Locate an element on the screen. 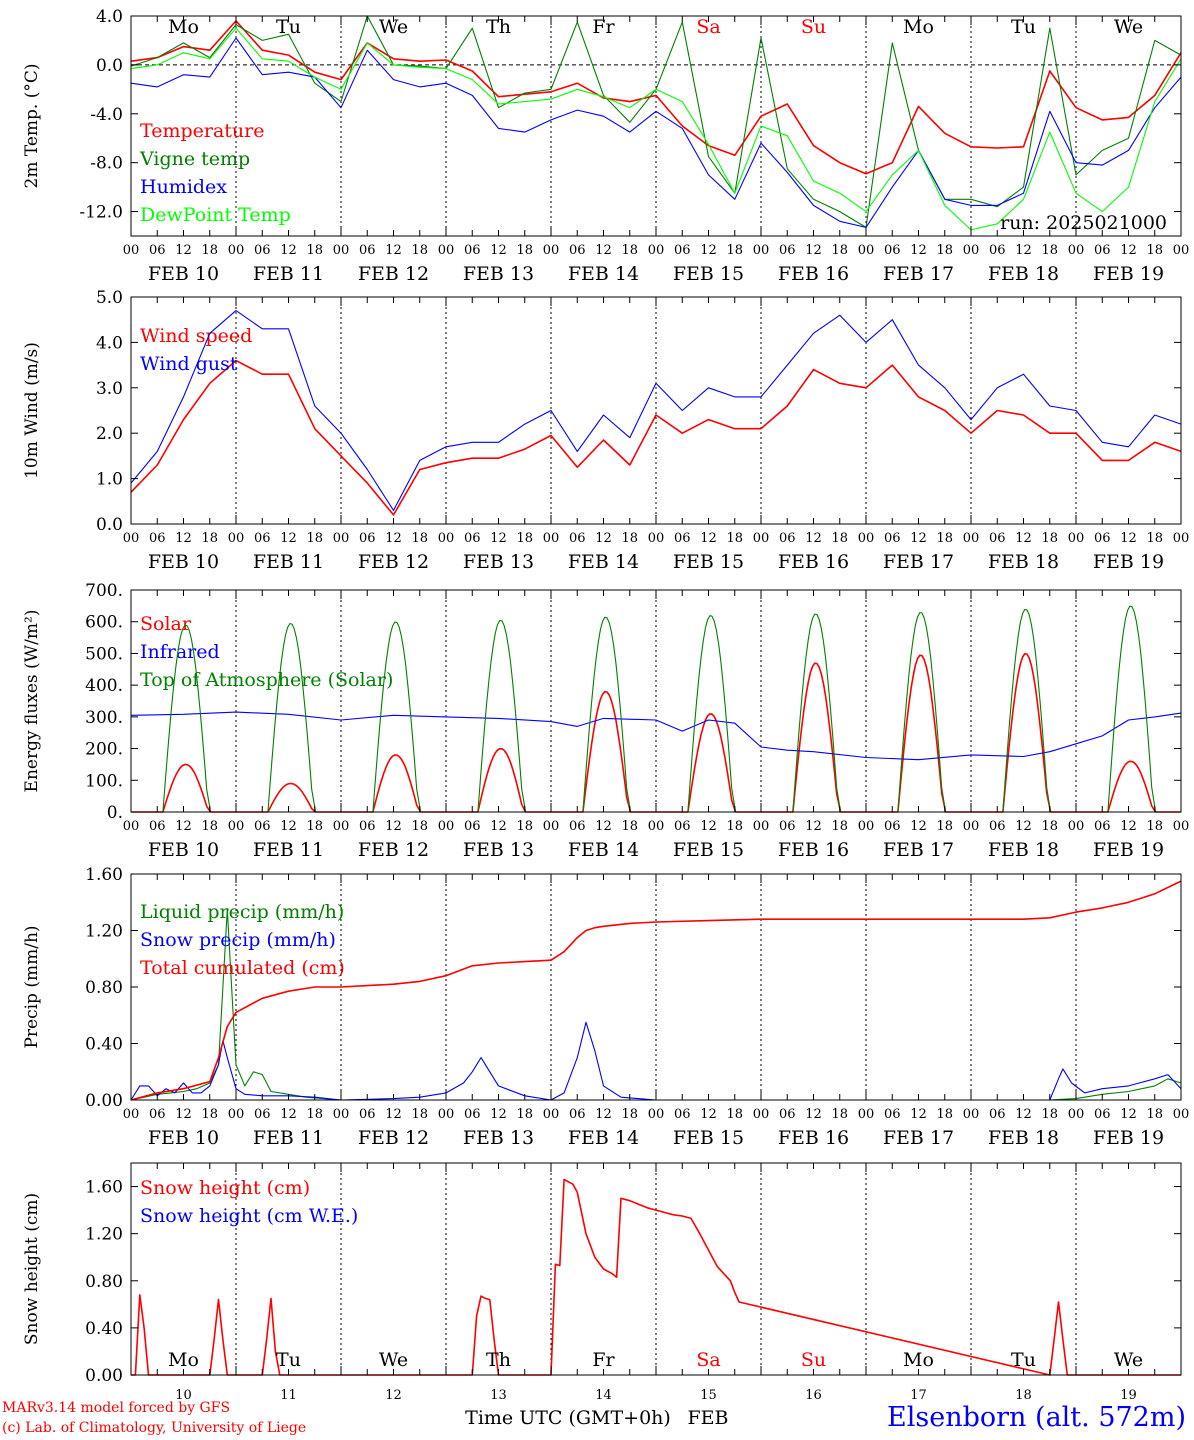 The width and height of the screenshot is (1194, 1440). legend-entry: Snow height (cm) is located at coordinates (225, 1188).